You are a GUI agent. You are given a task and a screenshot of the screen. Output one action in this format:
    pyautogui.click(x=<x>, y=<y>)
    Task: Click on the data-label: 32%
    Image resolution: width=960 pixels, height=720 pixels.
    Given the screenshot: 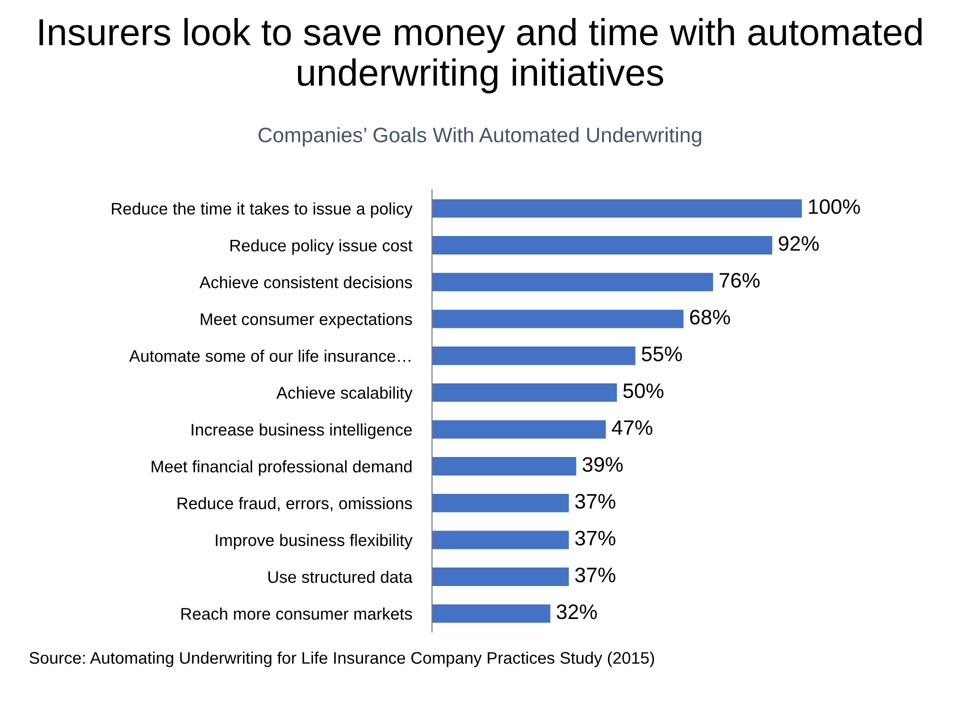 What is the action you would take?
    pyautogui.click(x=576, y=612)
    